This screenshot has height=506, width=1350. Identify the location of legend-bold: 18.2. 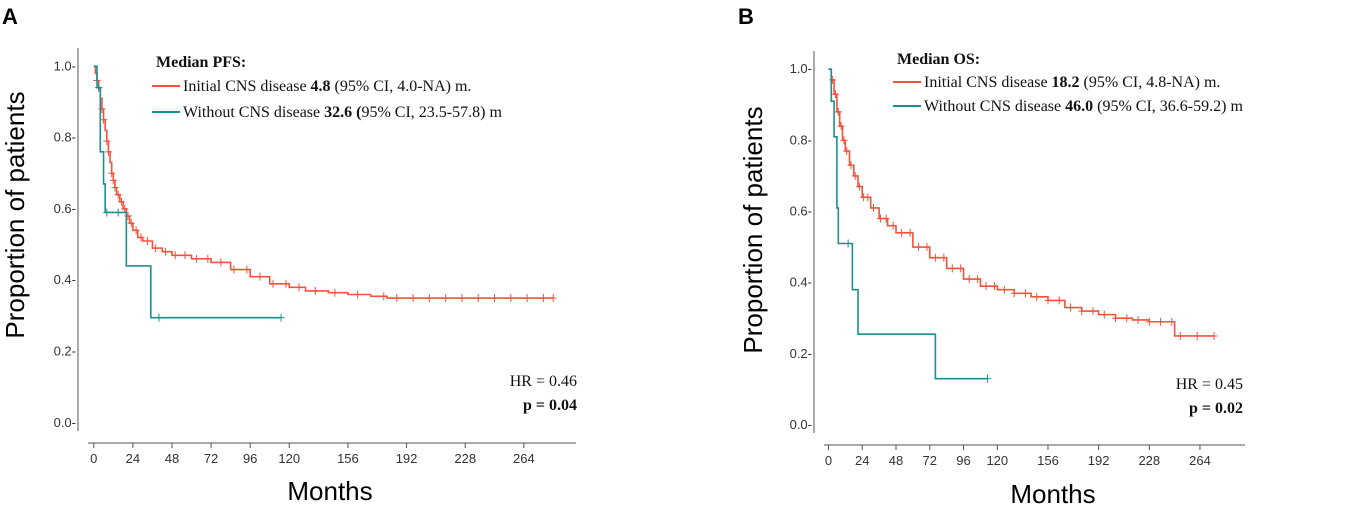
(1066, 82).